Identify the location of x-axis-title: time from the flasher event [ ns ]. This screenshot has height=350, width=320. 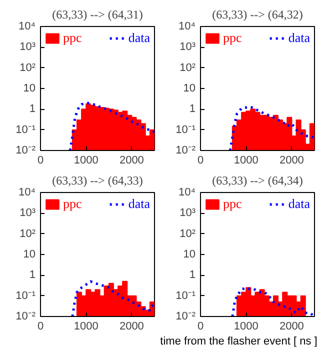
(239, 342).